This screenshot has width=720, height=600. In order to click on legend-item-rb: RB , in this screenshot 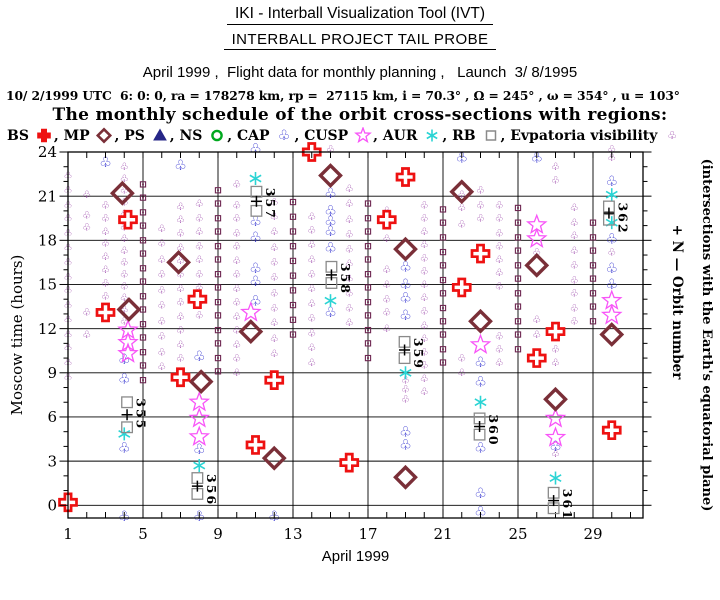, I will do `click(481, 135)`.